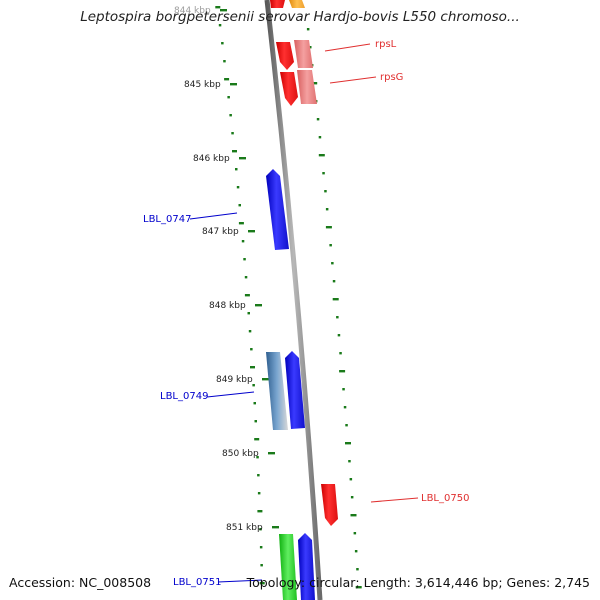 This screenshot has height=600, width=600. What do you see at coordinates (244, 528) in the screenshot?
I see `ruler-tick-label: 851 kbp` at bounding box center [244, 528].